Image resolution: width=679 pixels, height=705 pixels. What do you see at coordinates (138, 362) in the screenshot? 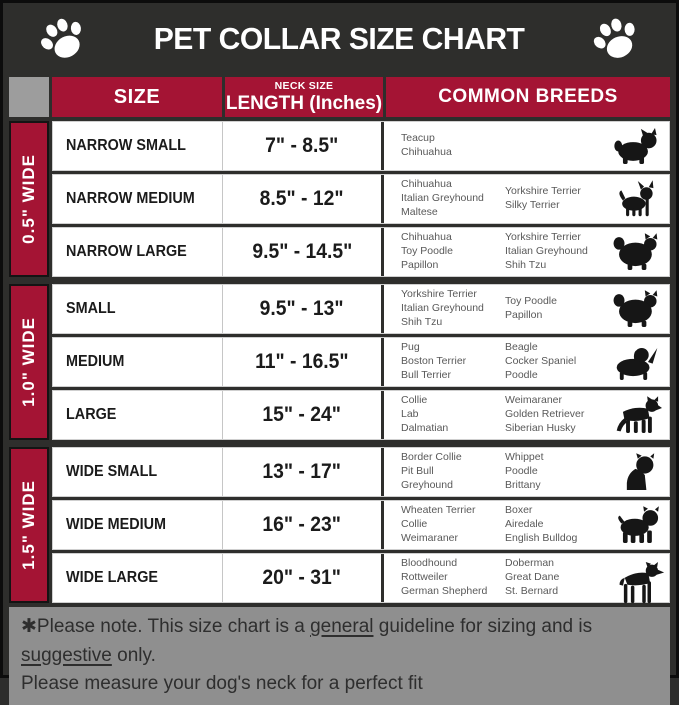
I see `size-cell: MEDIUM` at bounding box center [138, 362].